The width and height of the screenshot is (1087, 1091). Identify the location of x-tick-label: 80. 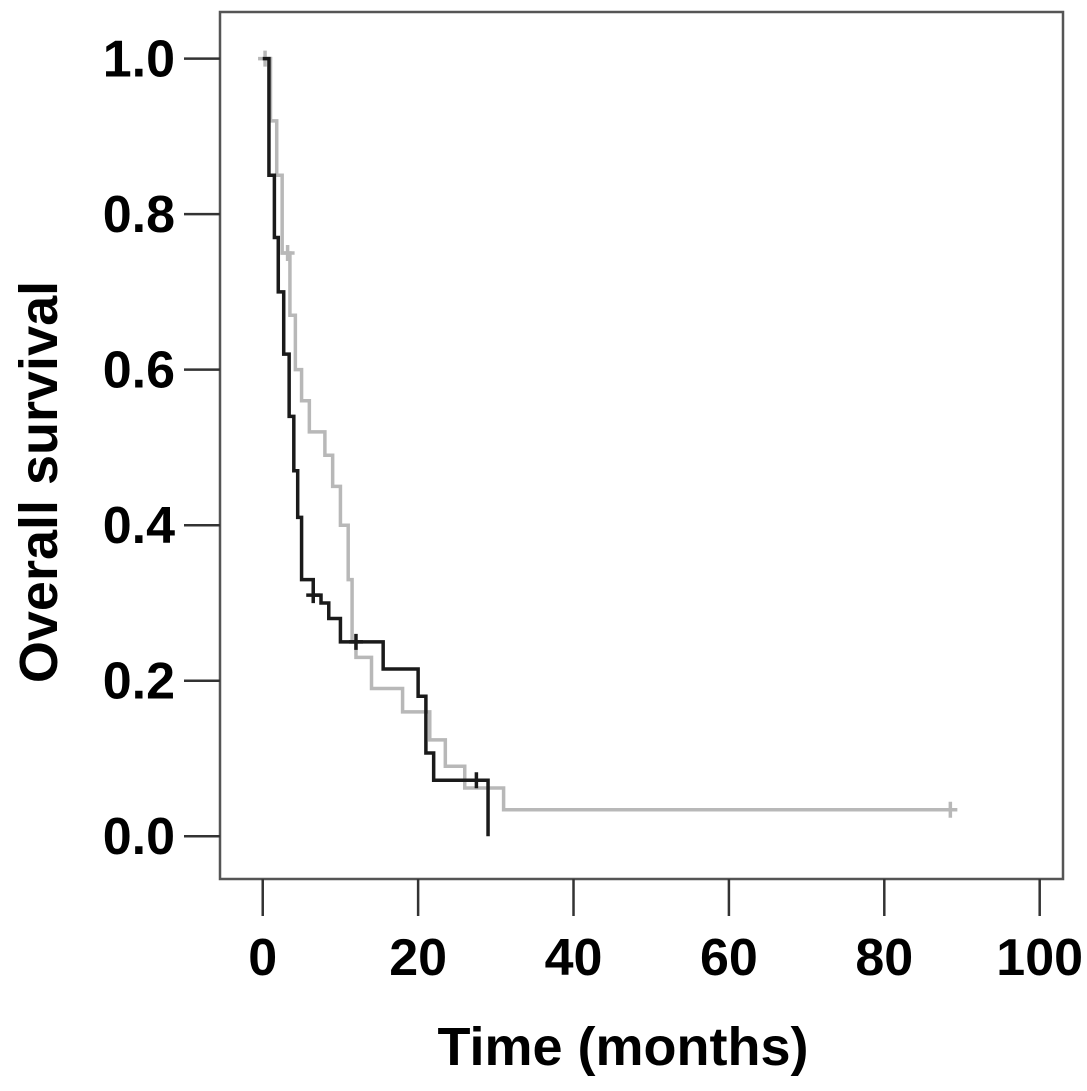
(884, 958).